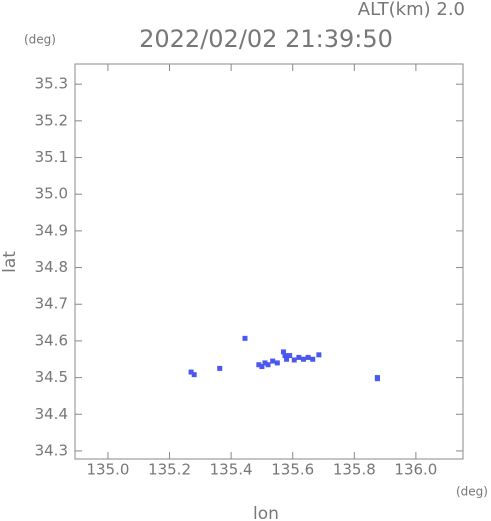 Image resolution: width=491 pixels, height=521 pixels. What do you see at coordinates (266, 39) in the screenshot?
I see `chart-title: 2022/02/02 21:39:50` at bounding box center [266, 39].